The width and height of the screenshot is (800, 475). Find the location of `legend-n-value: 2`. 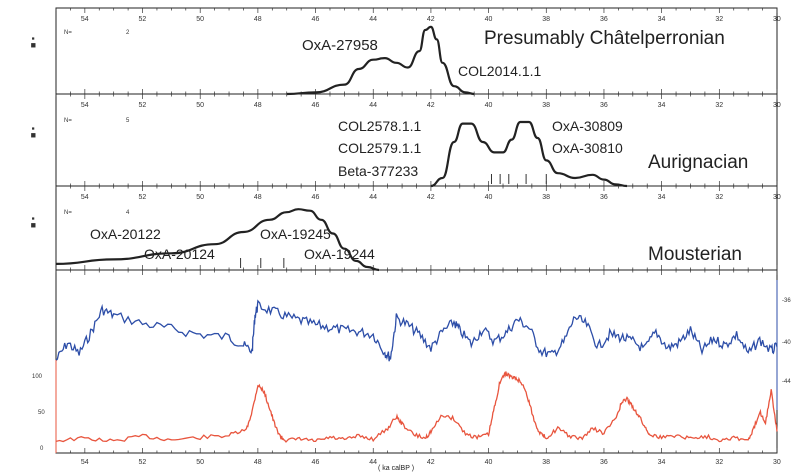

legend-n-value: 2 is located at coordinates (128, 33).